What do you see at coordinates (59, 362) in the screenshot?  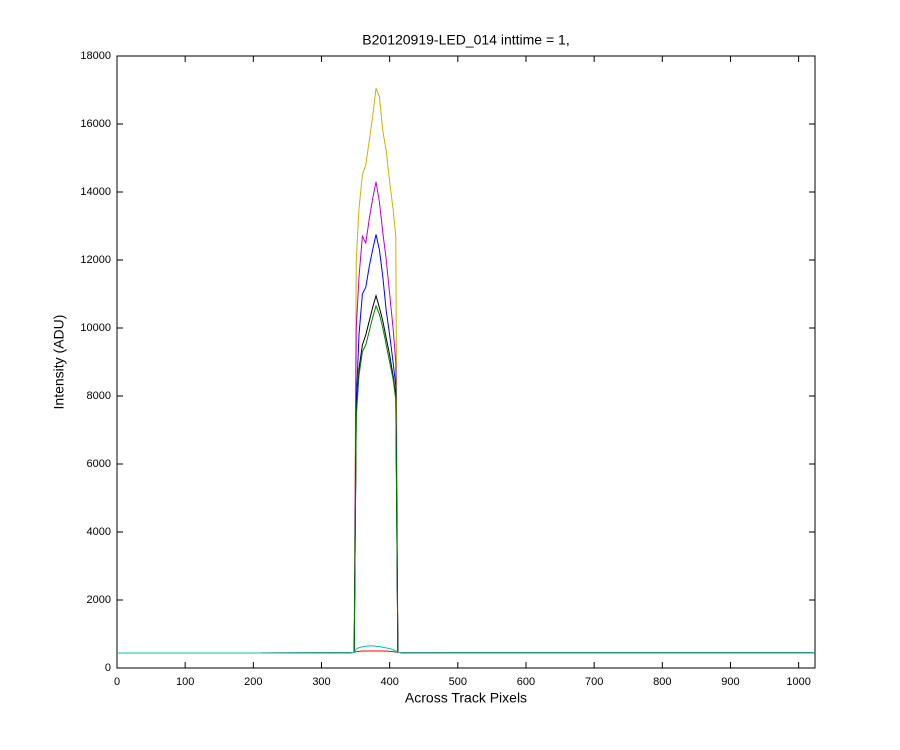 I see `y-axis-label: Intensity (ADU)` at bounding box center [59, 362].